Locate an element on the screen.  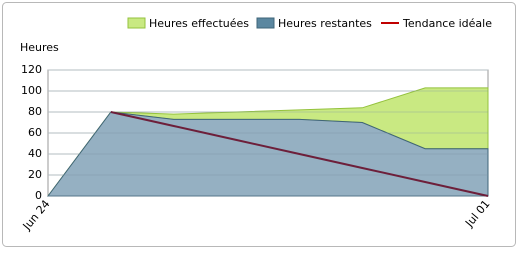
legend-label: Heures restantes is located at coordinates (325, 23).